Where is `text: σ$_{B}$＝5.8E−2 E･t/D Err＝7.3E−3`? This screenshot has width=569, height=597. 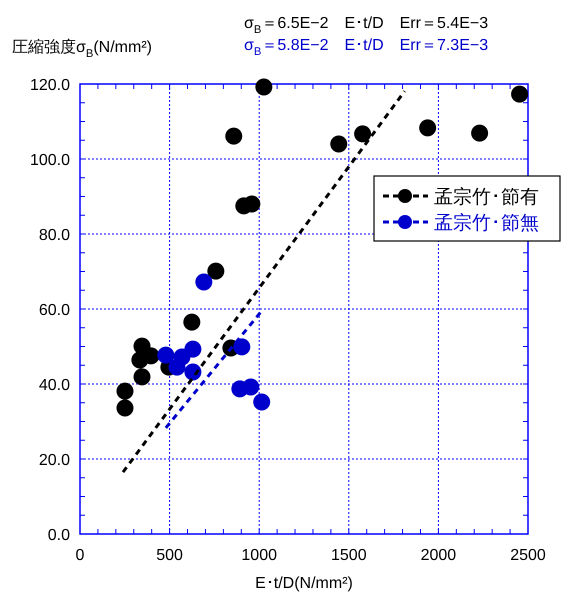 text: σ$_{B}$＝5.8E−2 E･t/D Err＝7.3E−3 is located at coordinates (366, 47).